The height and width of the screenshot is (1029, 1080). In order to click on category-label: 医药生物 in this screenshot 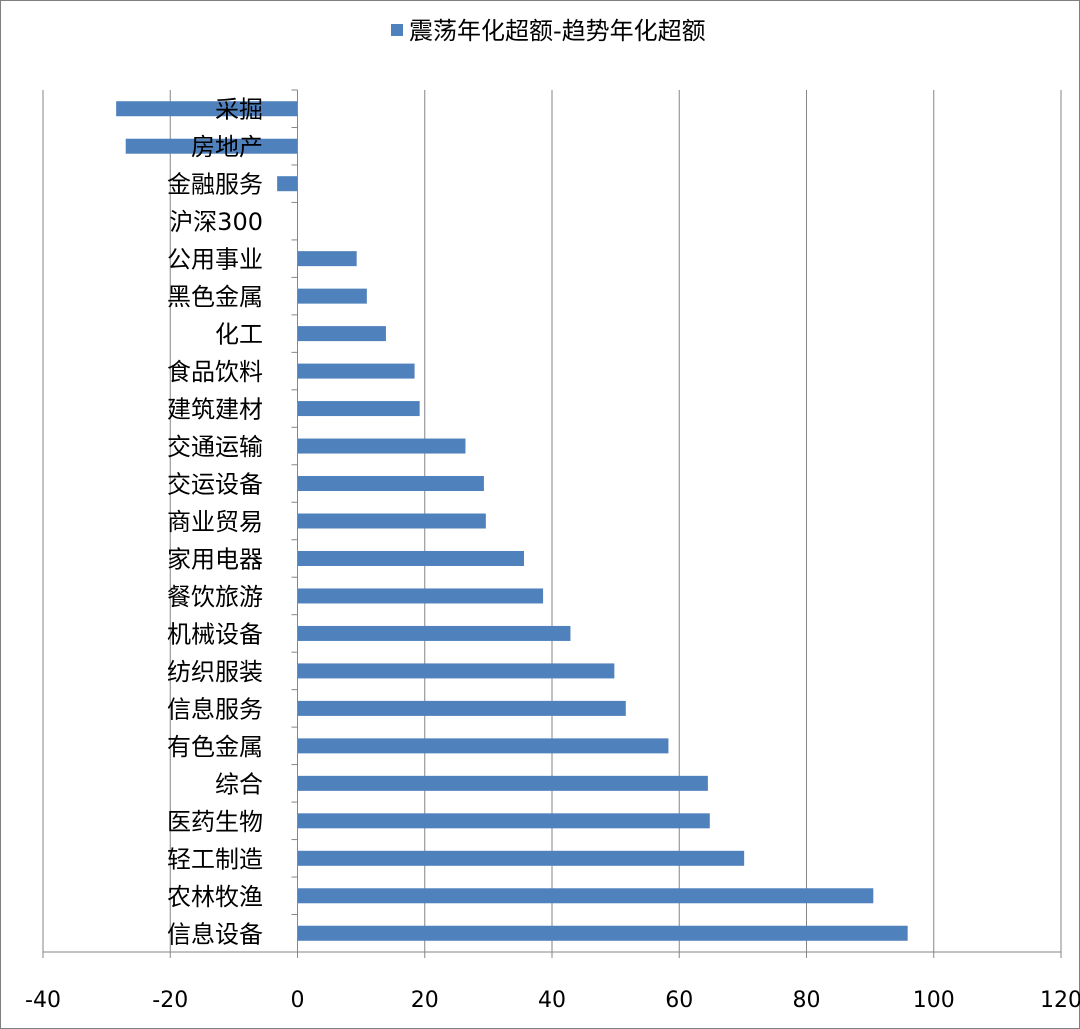, I will do `click(215, 822)`.